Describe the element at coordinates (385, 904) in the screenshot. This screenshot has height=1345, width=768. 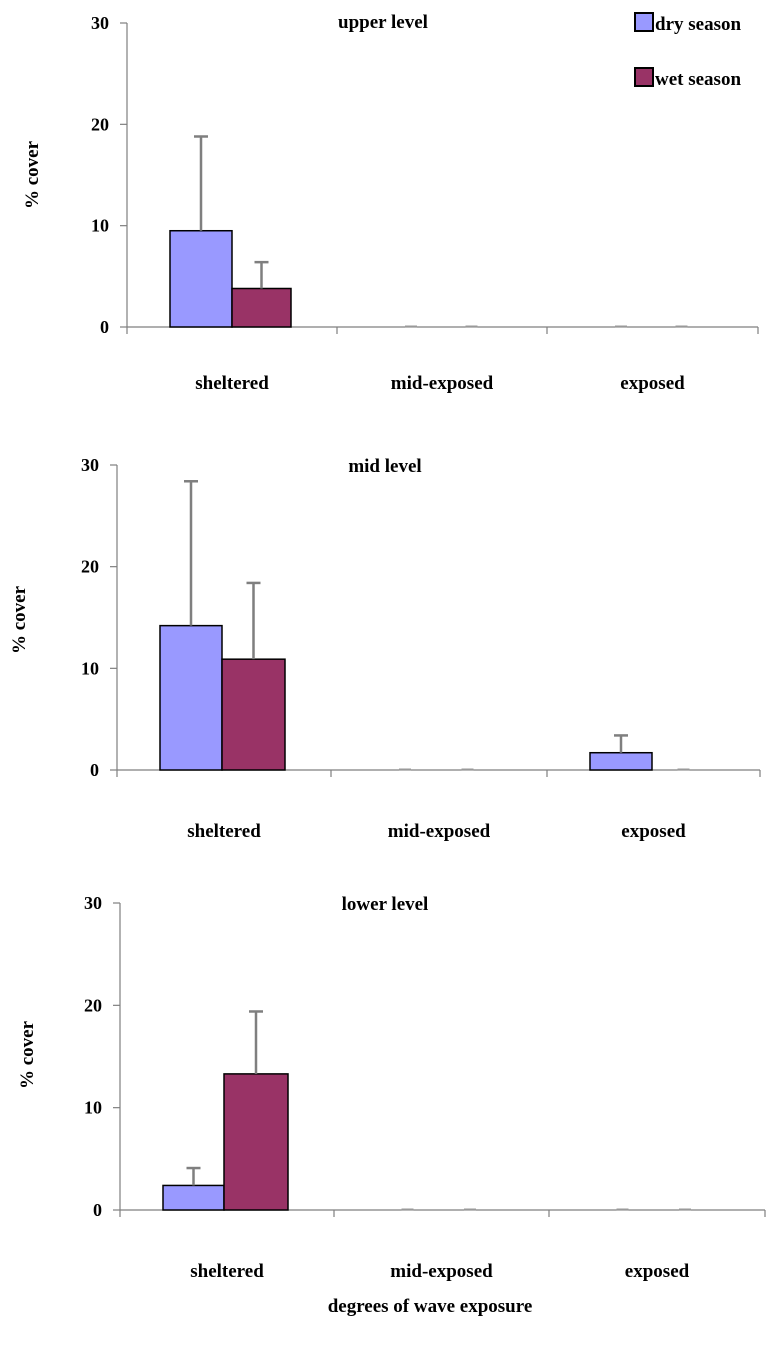
I see `panel-title: lower level` at that location.